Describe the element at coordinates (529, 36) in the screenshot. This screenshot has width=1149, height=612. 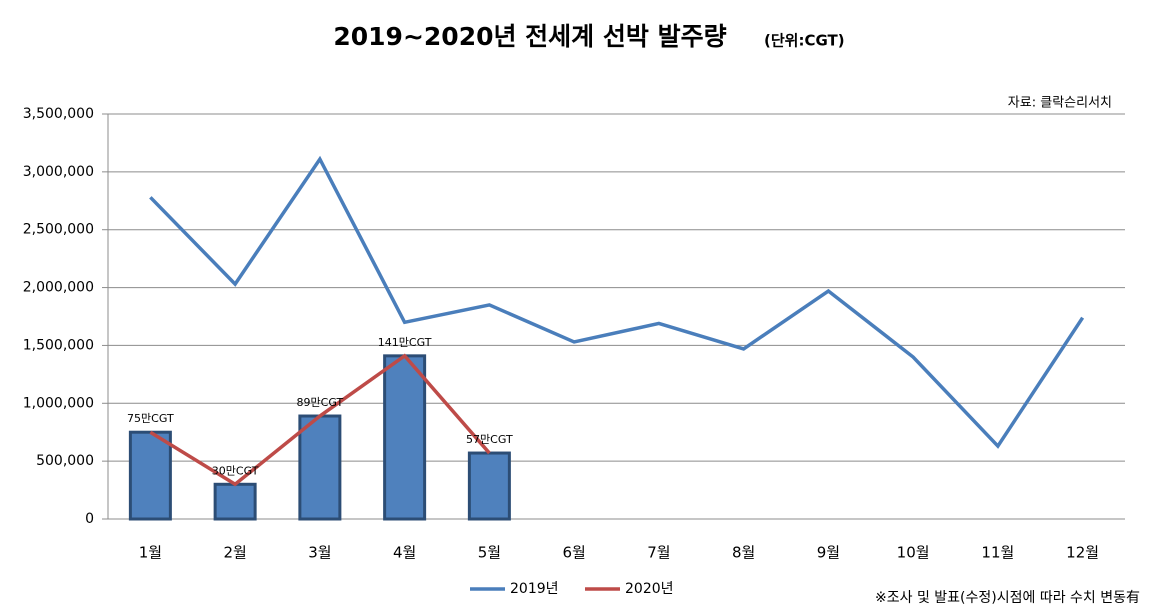
I see `chart-title: 2019~2020년 전세계 선박 발주량` at that location.